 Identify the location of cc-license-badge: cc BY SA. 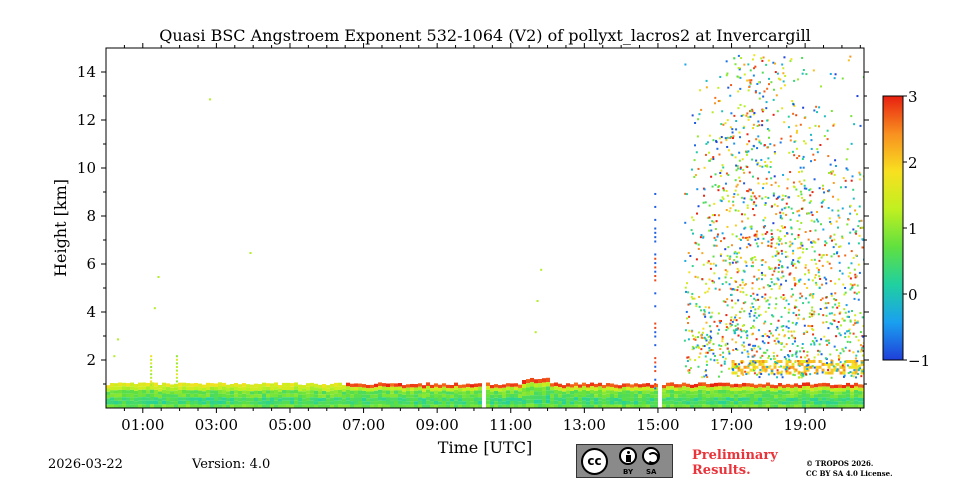
(624, 461).